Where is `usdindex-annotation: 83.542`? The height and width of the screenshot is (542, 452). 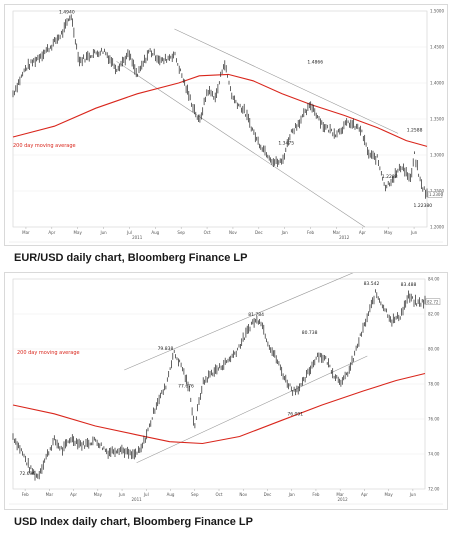 usdindex-annotation: 83.542 is located at coordinates (372, 284).